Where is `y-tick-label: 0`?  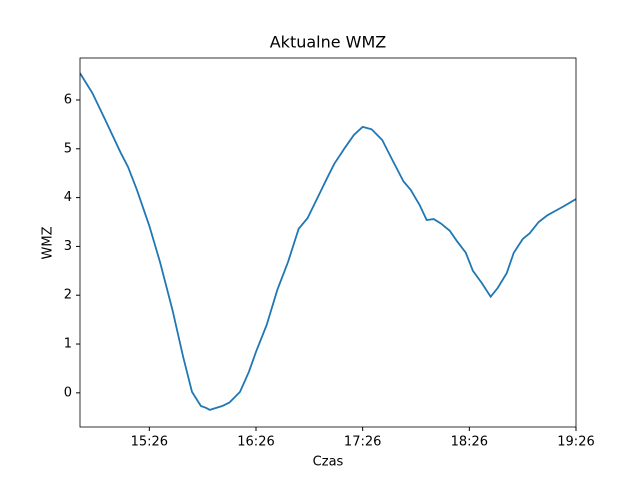
y-tick-label: 0 is located at coordinates (68, 392).